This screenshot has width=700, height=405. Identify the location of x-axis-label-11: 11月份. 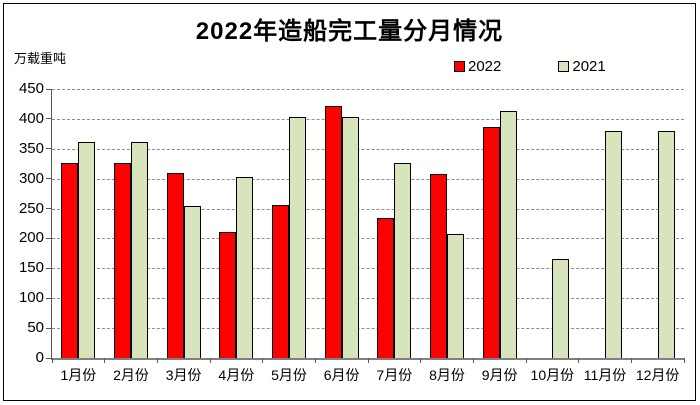
(605, 375).